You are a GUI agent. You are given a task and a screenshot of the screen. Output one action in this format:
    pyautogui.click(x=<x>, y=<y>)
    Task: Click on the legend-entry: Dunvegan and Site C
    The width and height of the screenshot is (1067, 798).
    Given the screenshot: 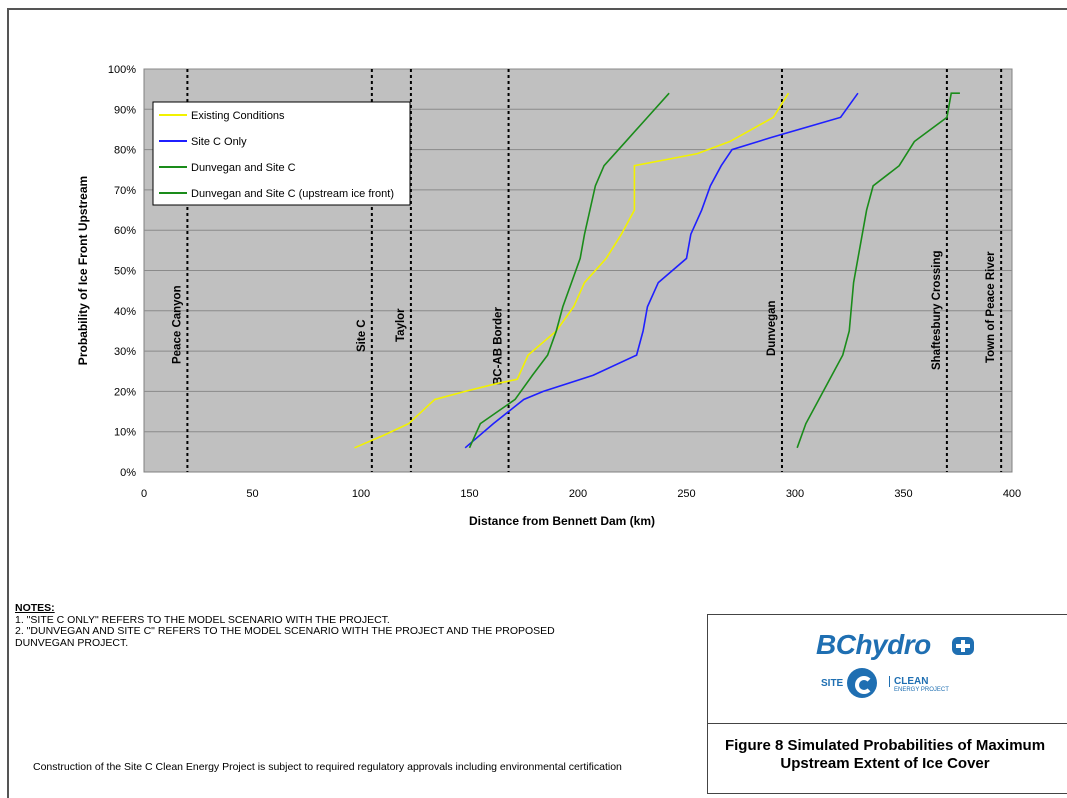 What is the action you would take?
    pyautogui.click(x=243, y=168)
    